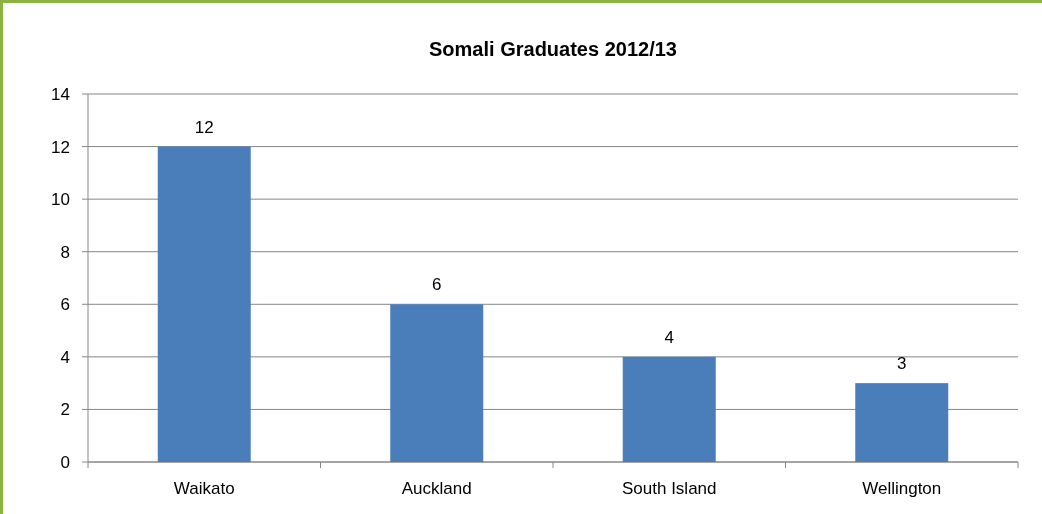 Image resolution: width=1042 pixels, height=514 pixels. What do you see at coordinates (65, 357) in the screenshot?
I see `y-tick-label: 4` at bounding box center [65, 357].